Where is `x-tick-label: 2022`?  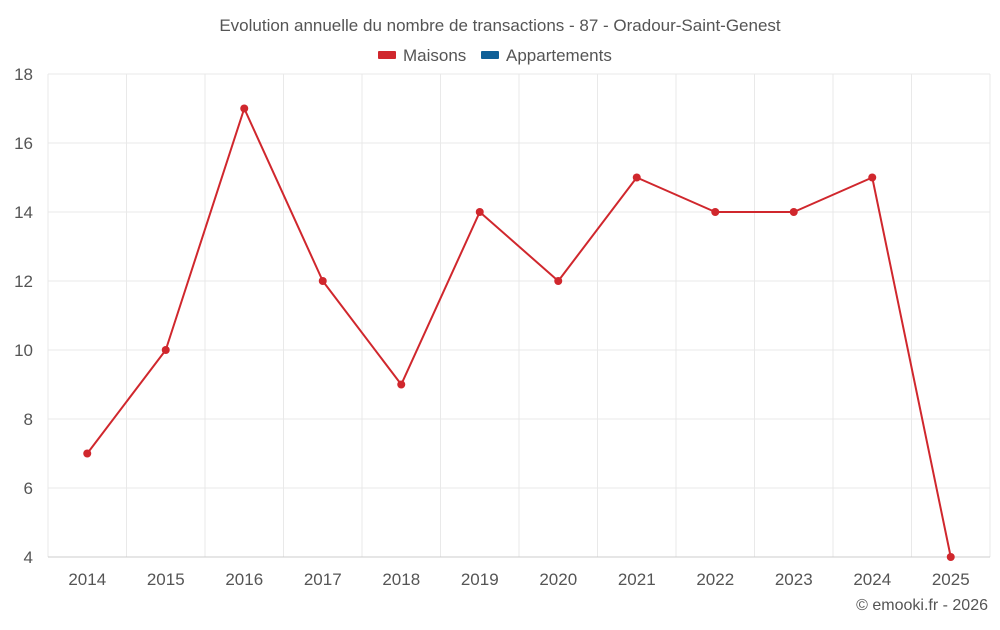 x-tick-label: 2022 is located at coordinates (715, 579).